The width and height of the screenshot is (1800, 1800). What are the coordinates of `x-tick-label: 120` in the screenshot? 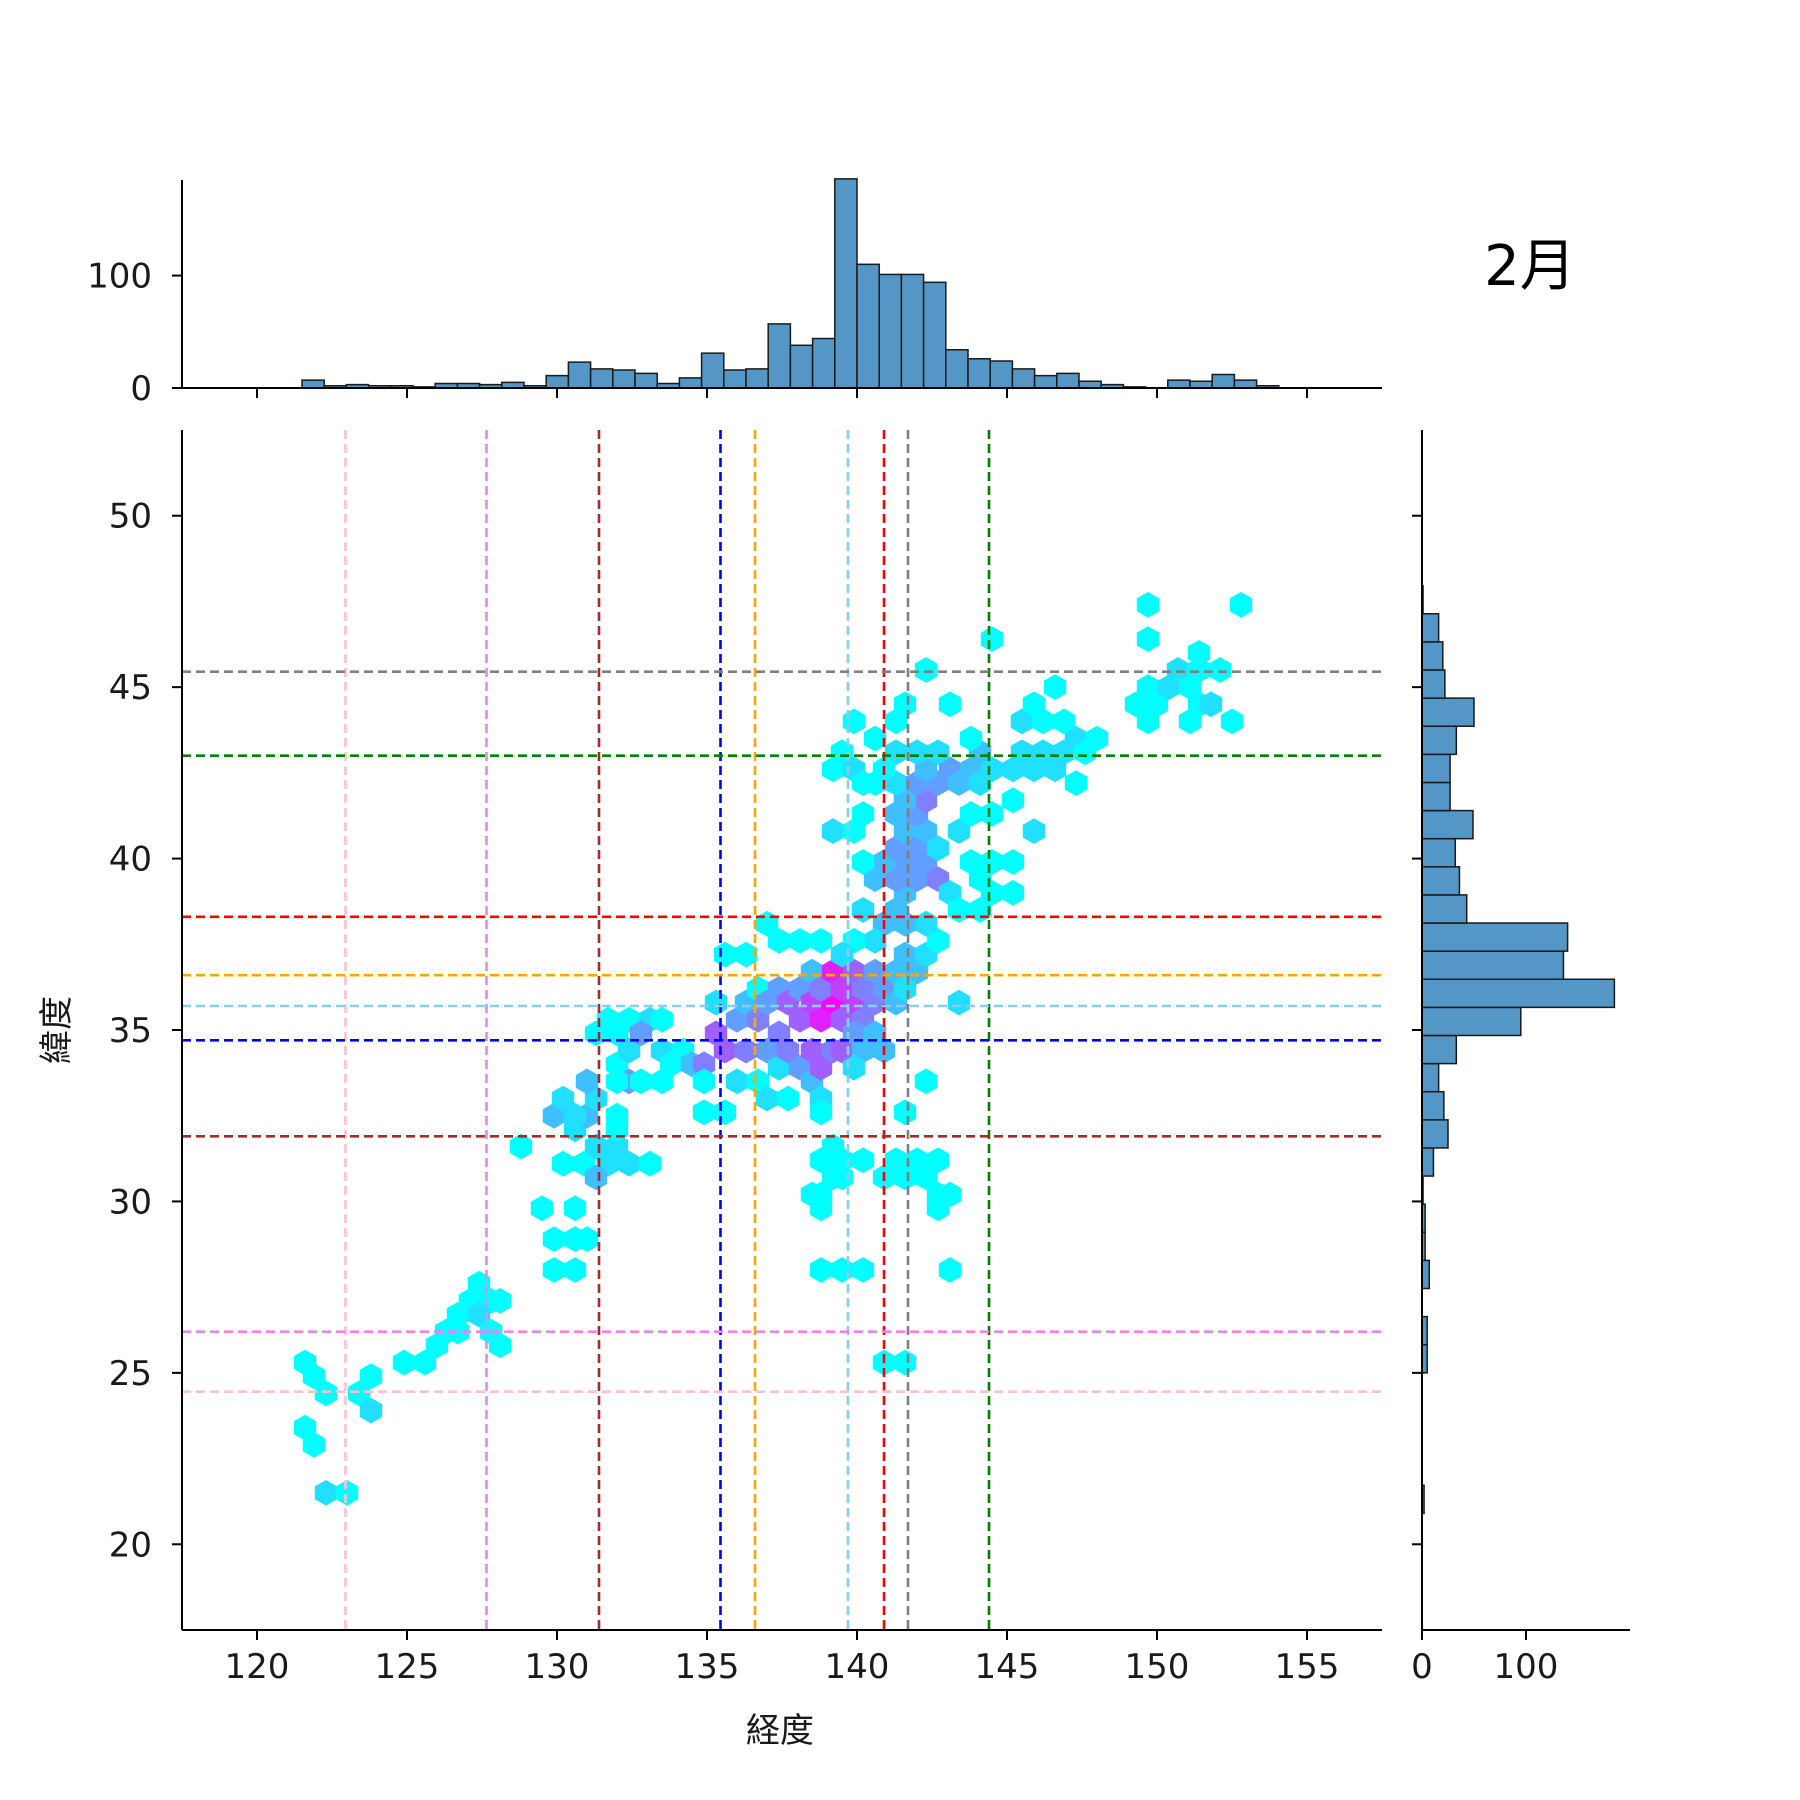 It's located at (257, 1667).